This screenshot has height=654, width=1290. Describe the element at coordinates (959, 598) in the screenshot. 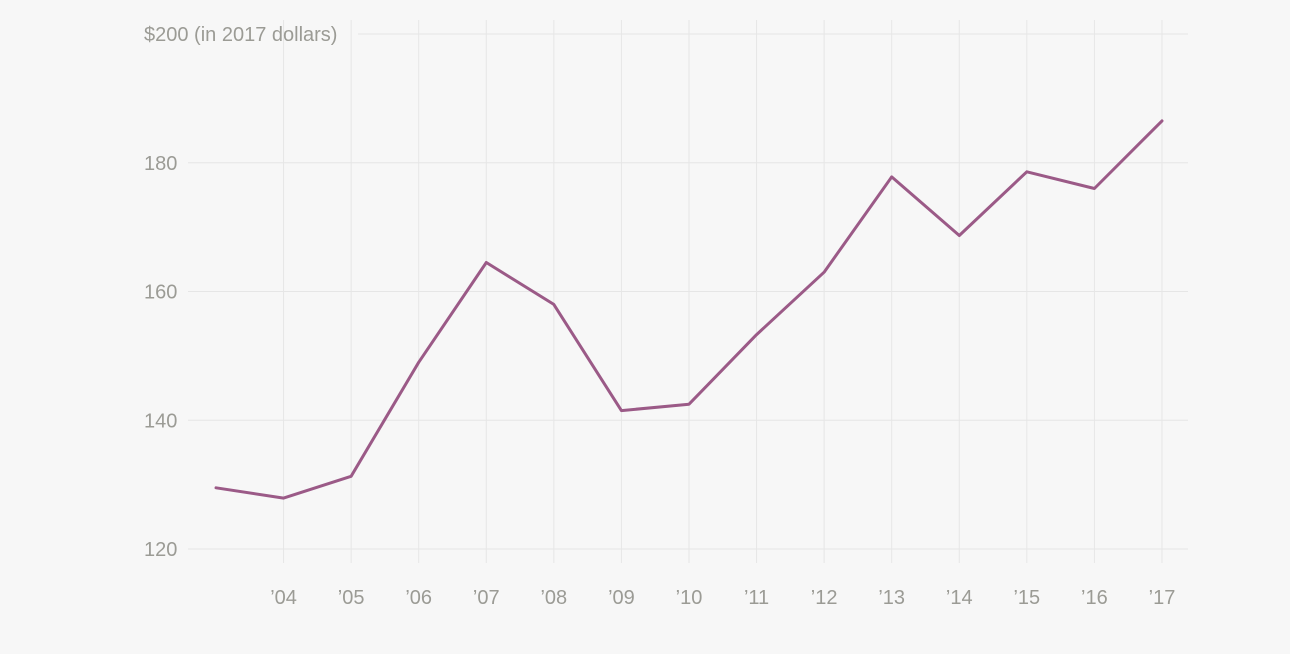

I see `x-tick-label: ’14` at that location.